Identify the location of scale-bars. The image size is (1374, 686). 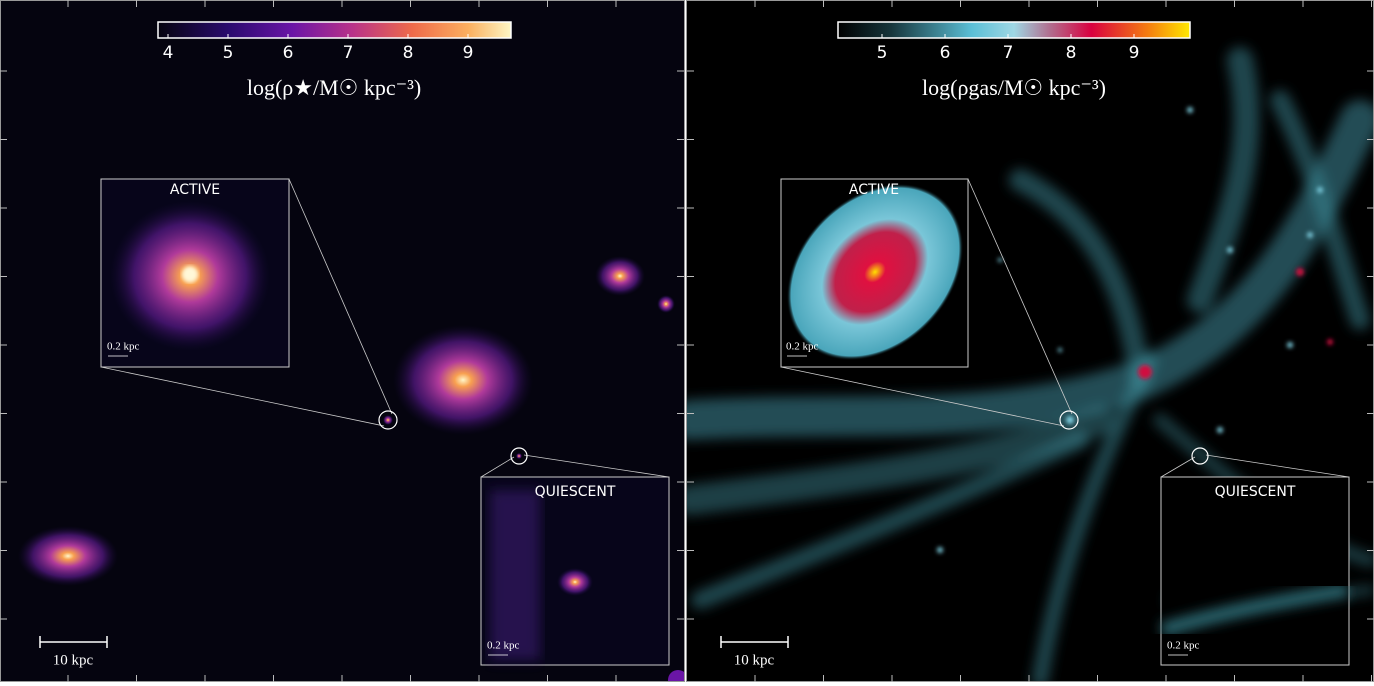
(414, 642).